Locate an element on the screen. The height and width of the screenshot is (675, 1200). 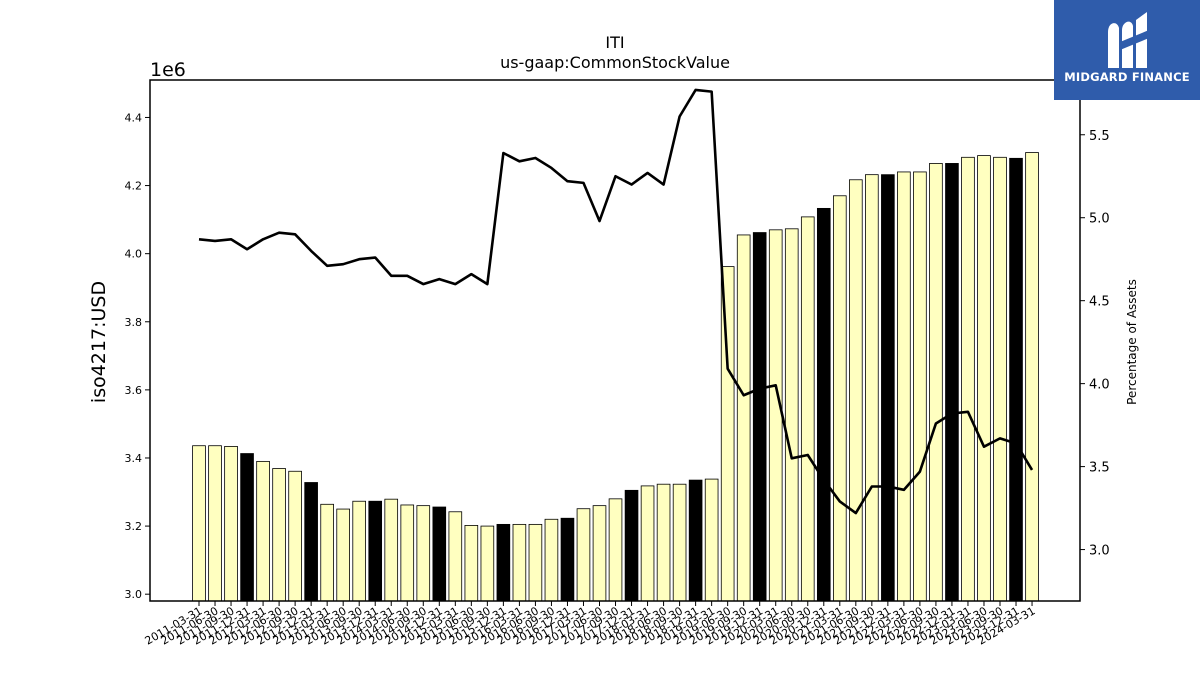
y2-tick-label: 4.0 is located at coordinates (1099, 385).